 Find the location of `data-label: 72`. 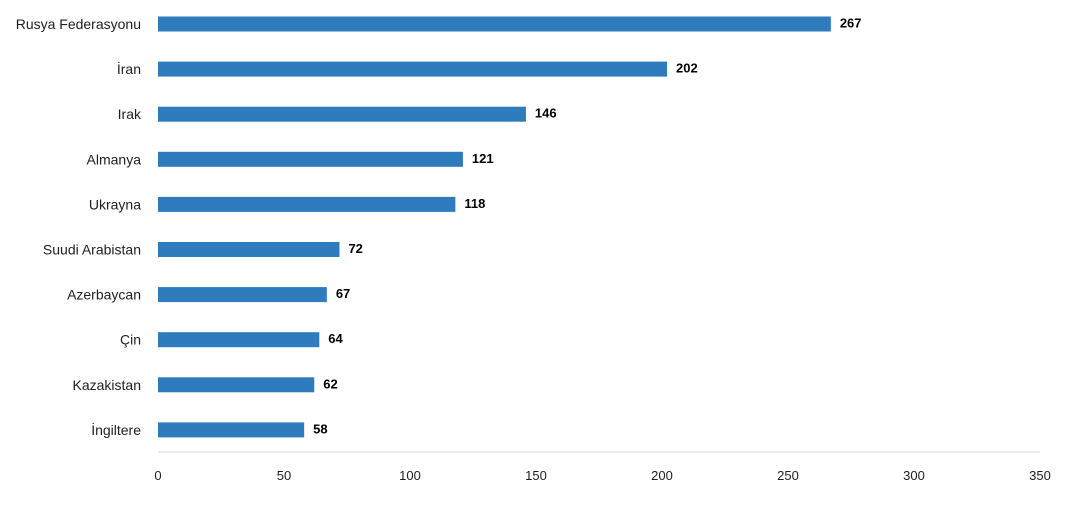

data-label: 72 is located at coordinates (355, 248).